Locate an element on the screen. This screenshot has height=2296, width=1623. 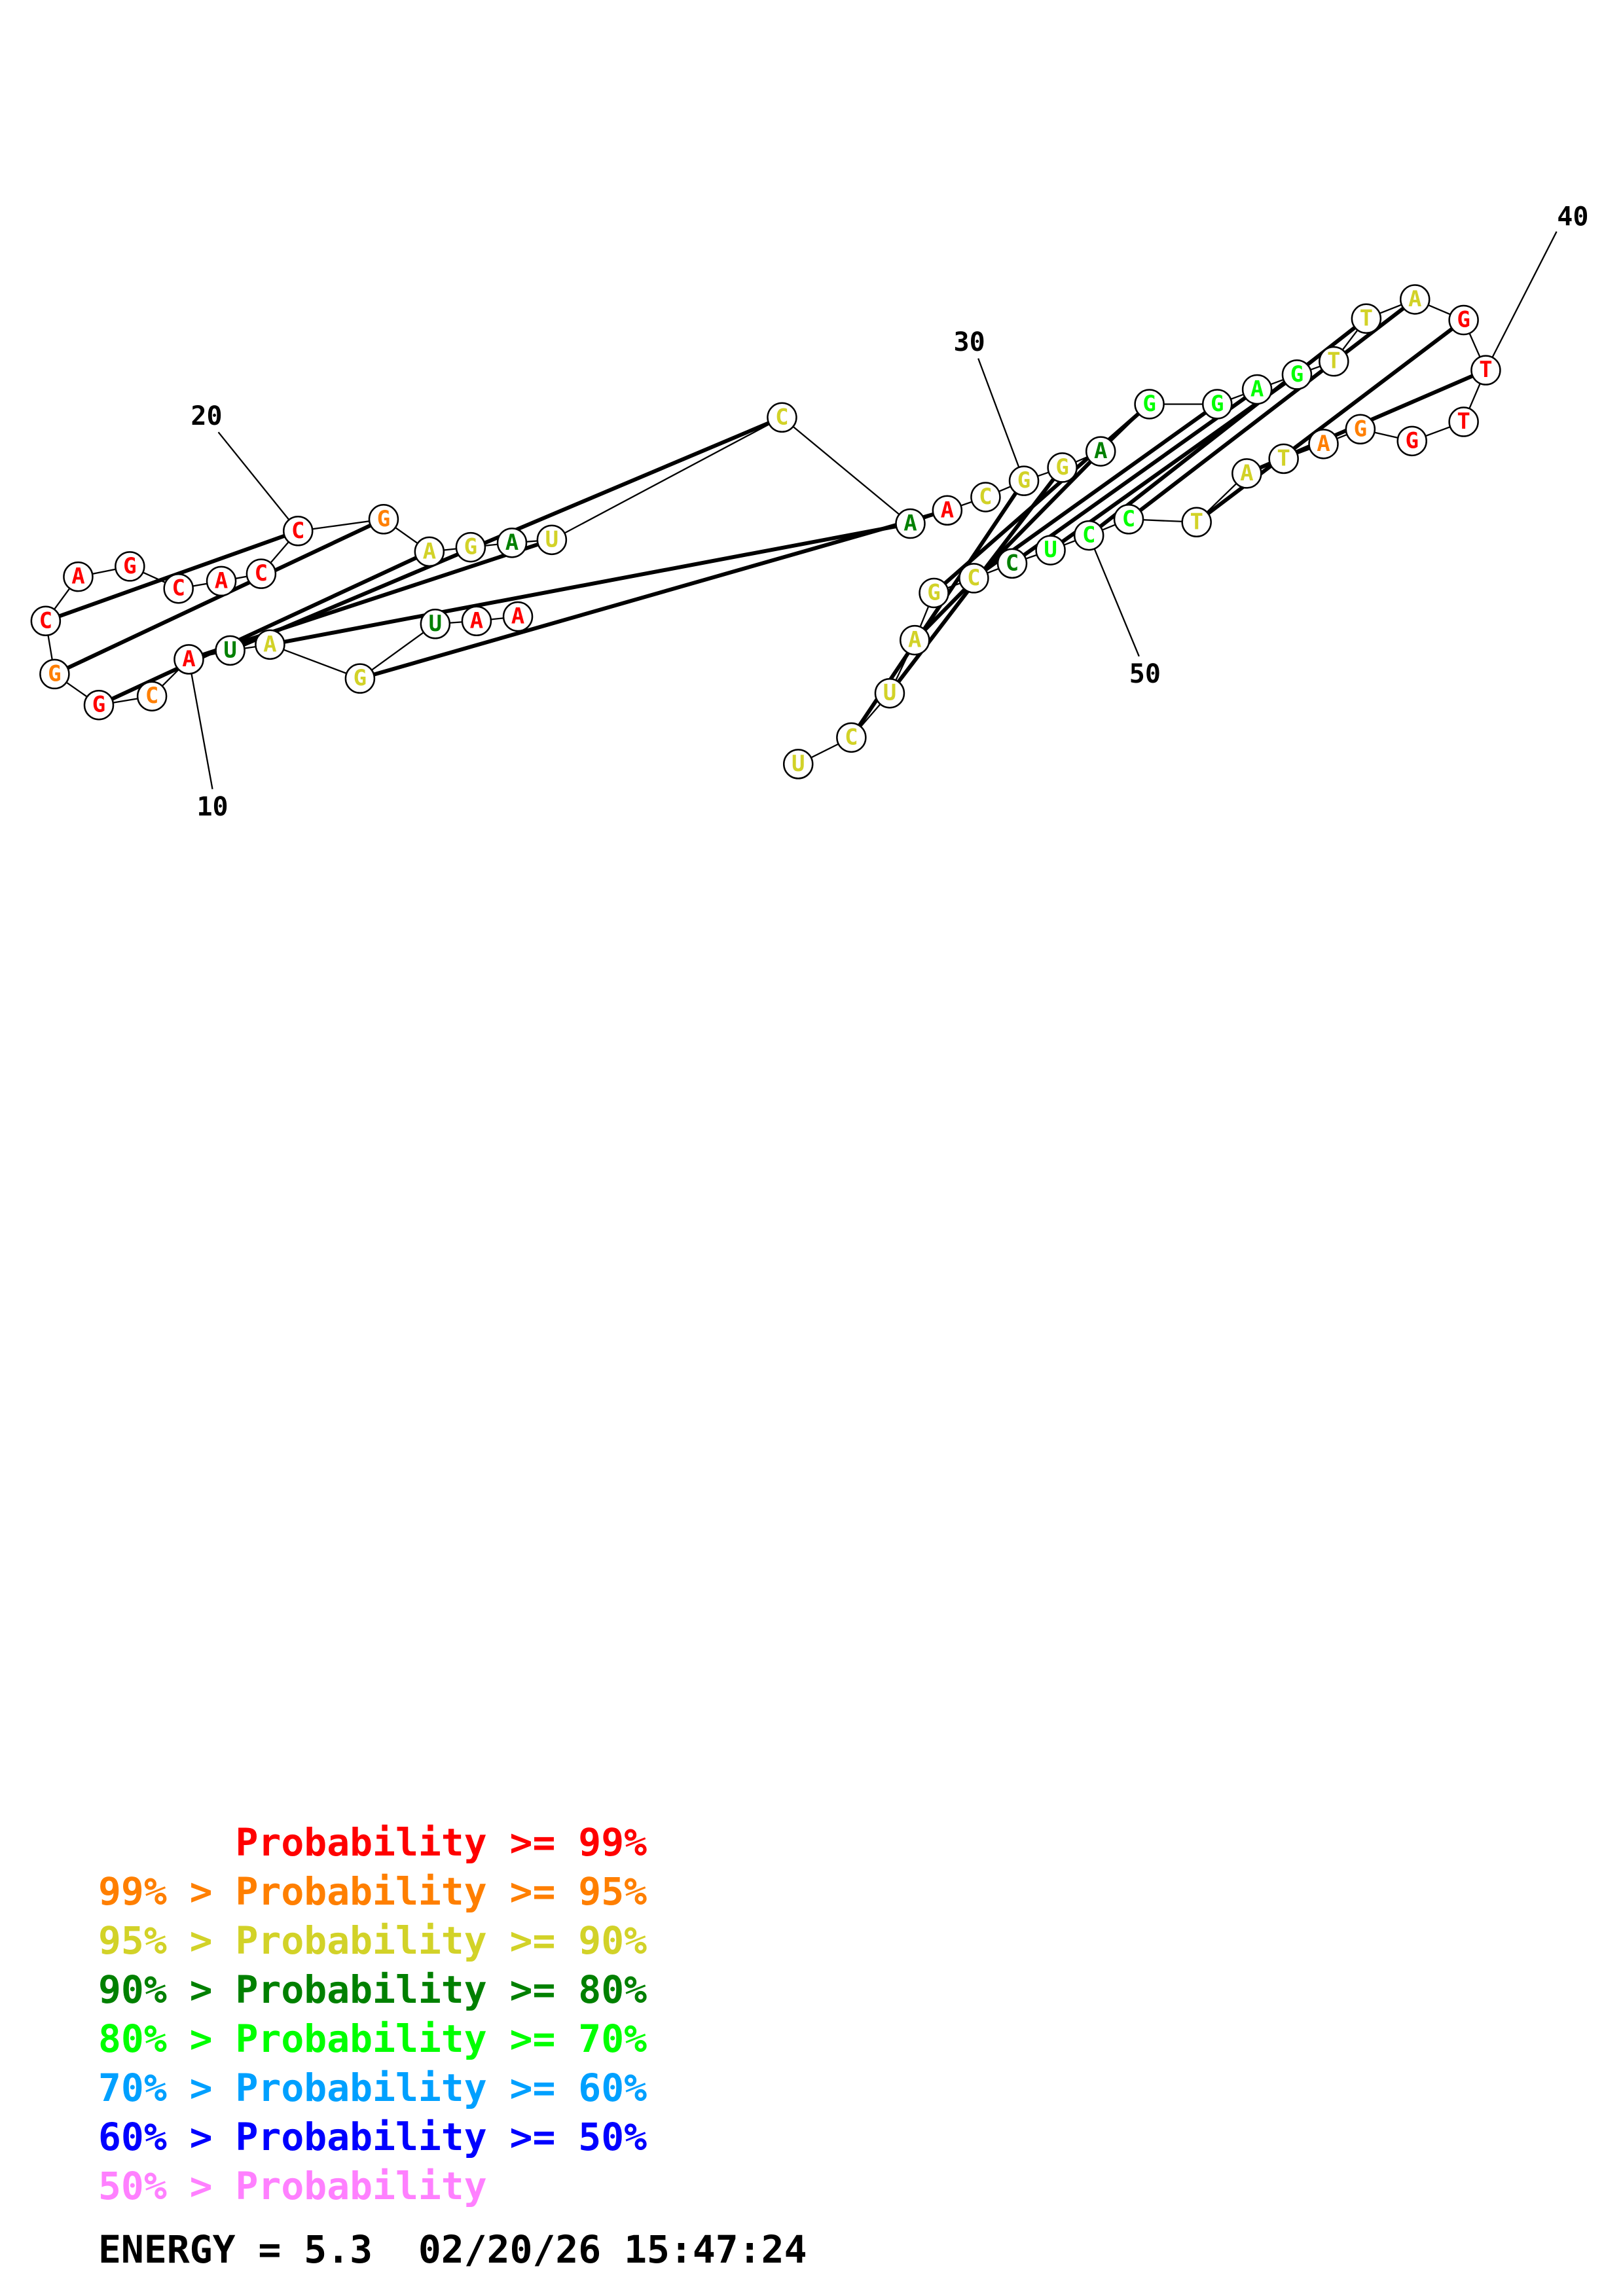
legend-row-3: 95% > Probability >= 90% is located at coordinates (372, 1940).